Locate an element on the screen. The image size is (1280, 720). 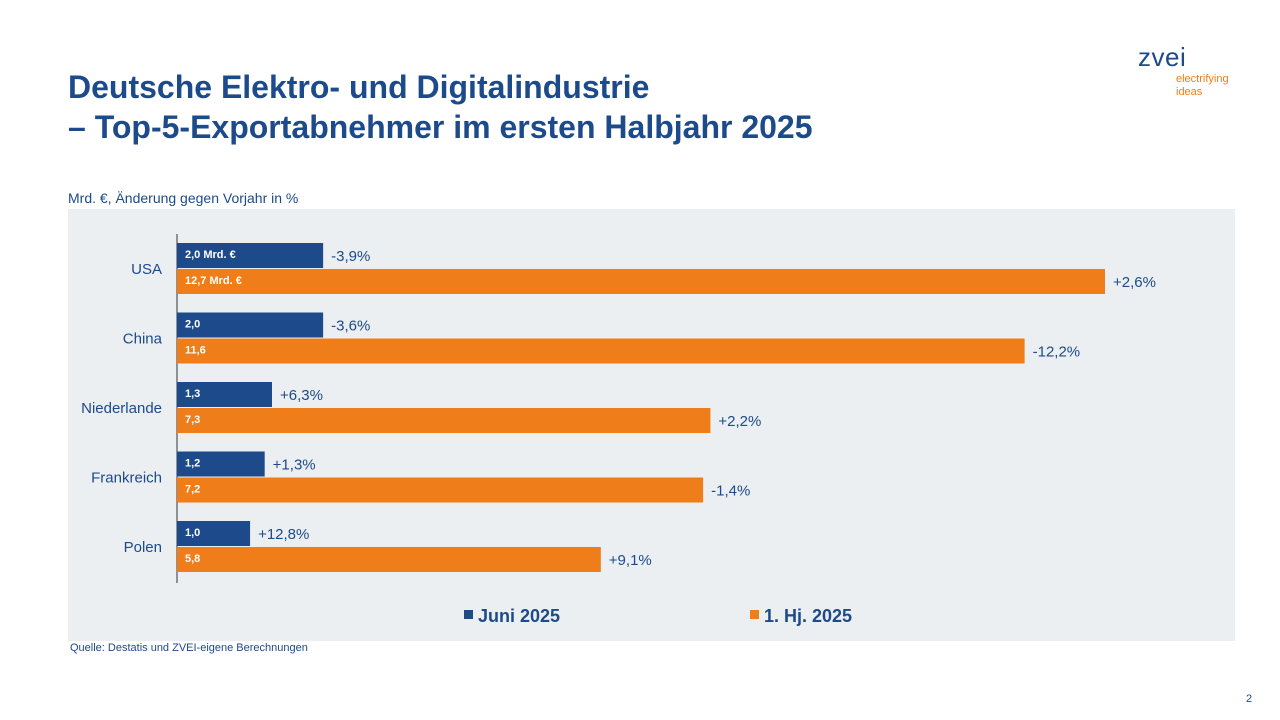
bar-change-label: +12,8% is located at coordinates (283, 534).